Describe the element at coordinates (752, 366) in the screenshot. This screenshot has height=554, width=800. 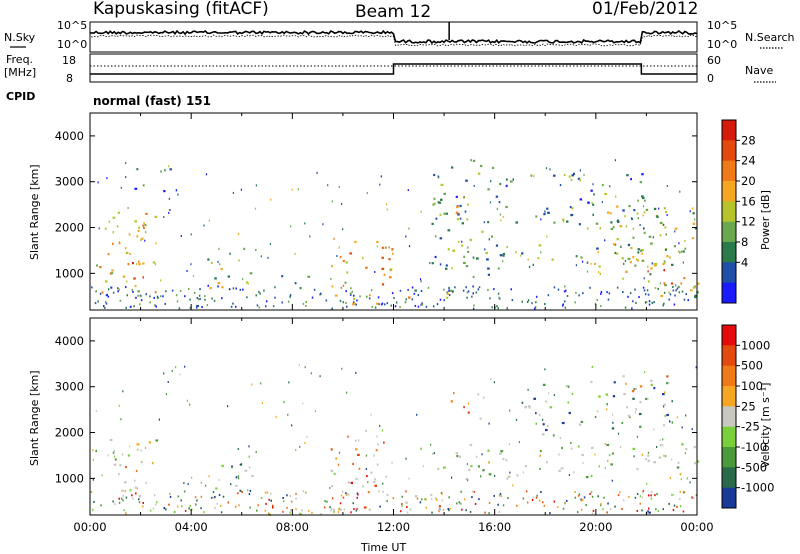
I see `colorbar-tick-label: 500` at that location.